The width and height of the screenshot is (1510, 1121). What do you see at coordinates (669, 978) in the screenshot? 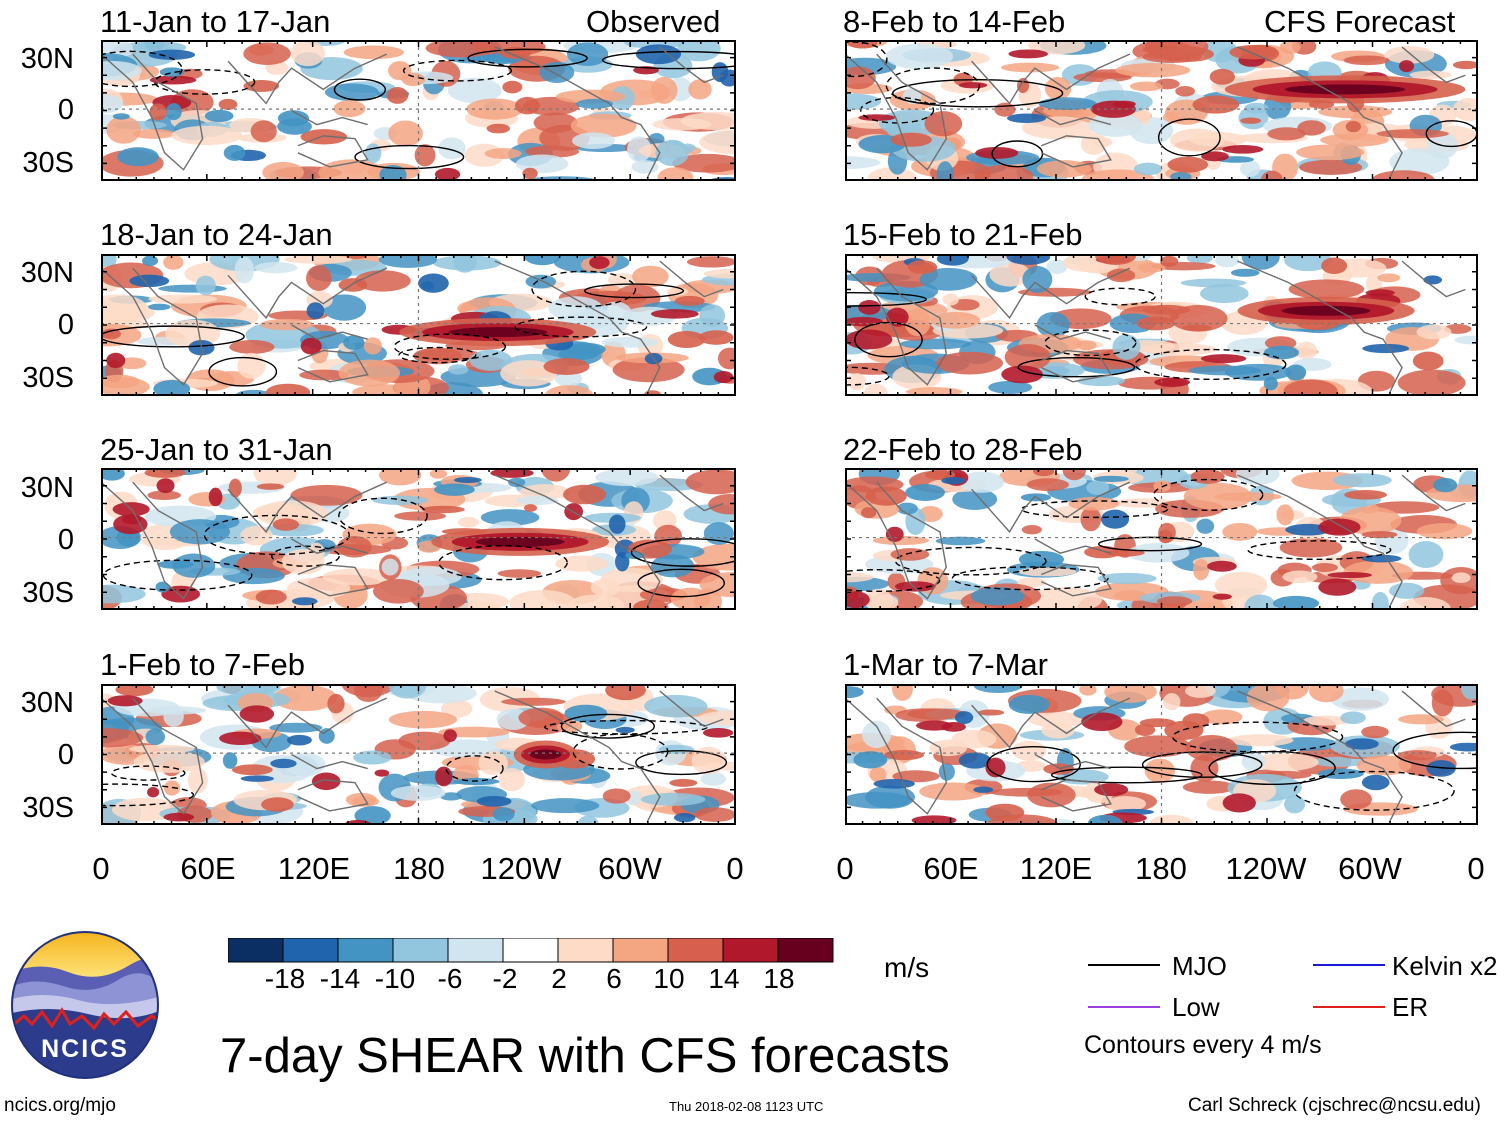
I see `cbar-tick: 10` at bounding box center [669, 978].